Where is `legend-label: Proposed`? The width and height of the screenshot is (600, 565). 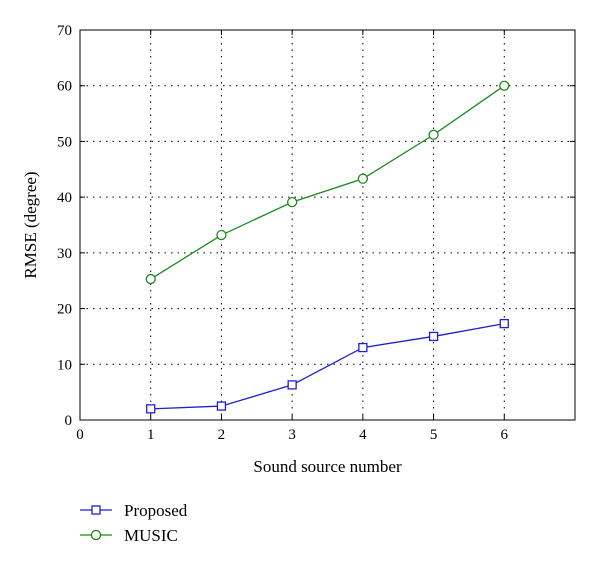
legend-label: Proposed is located at coordinates (156, 510).